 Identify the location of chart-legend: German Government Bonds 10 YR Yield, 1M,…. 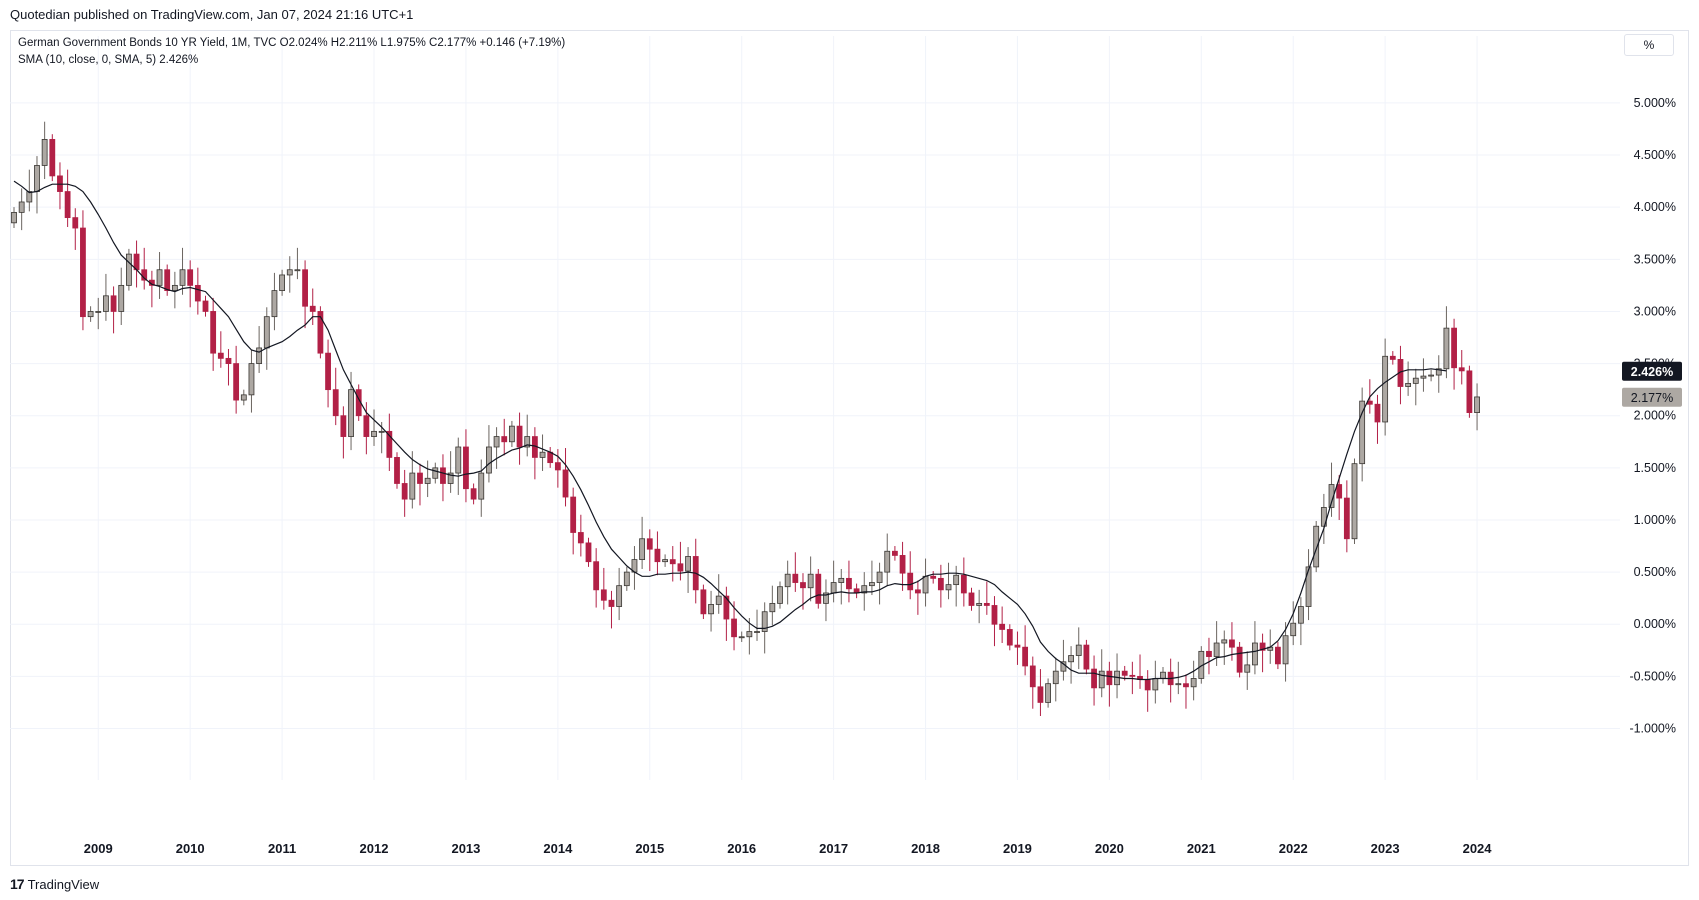
(291, 52).